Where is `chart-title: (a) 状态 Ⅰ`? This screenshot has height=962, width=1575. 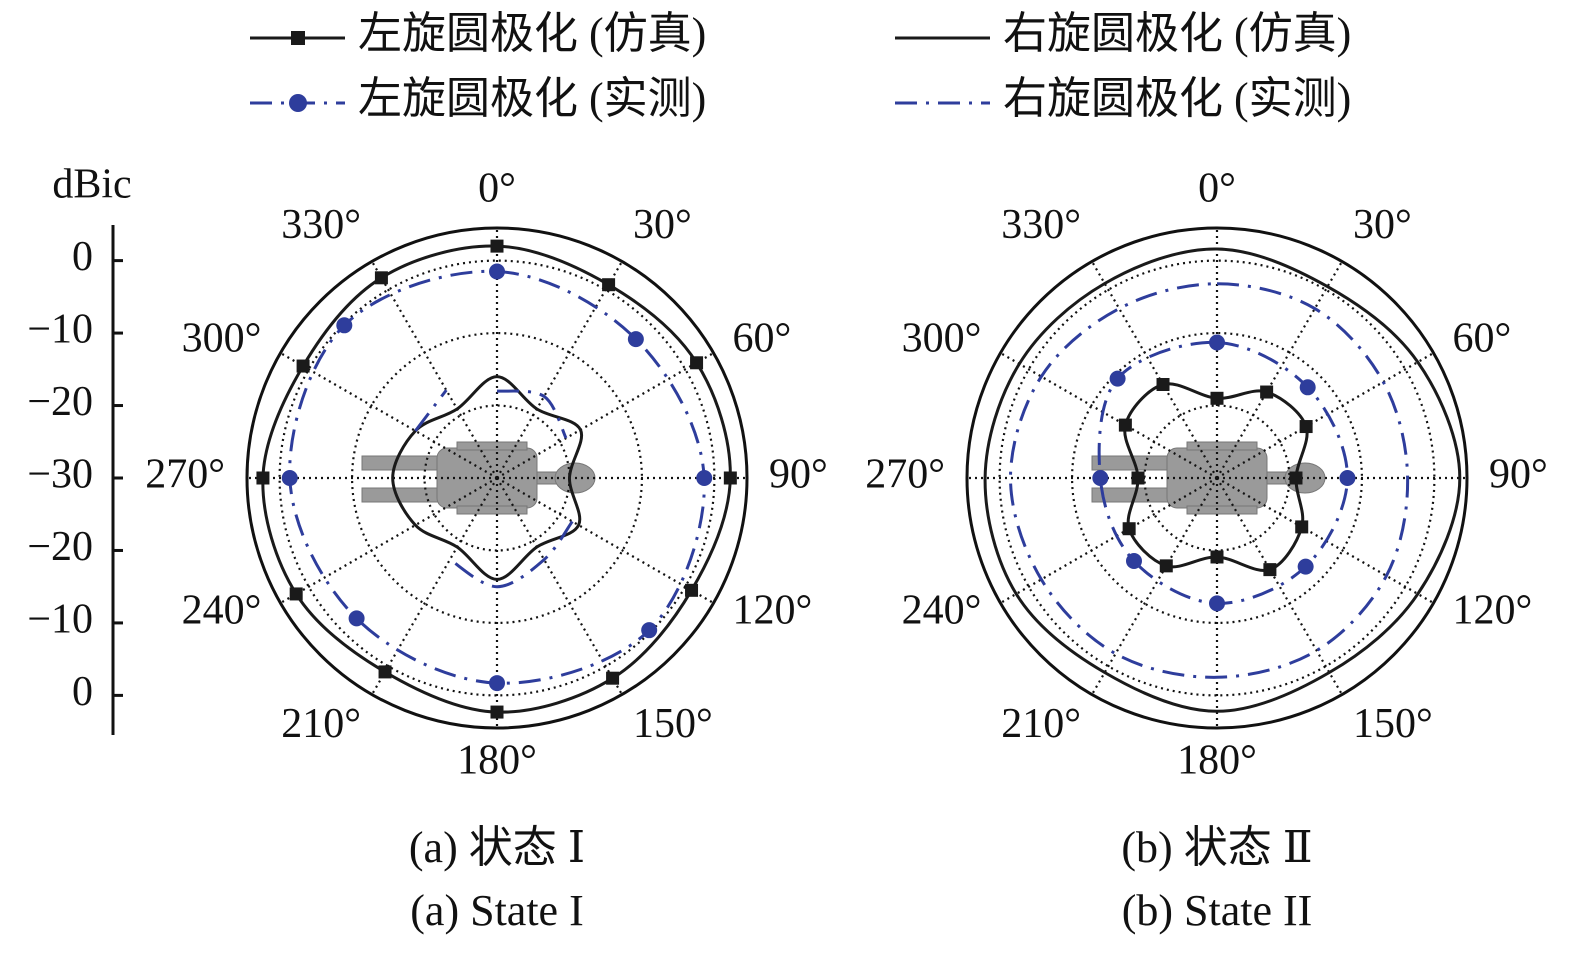
chart-title: (a) 状态 Ⅰ is located at coordinates (497, 847).